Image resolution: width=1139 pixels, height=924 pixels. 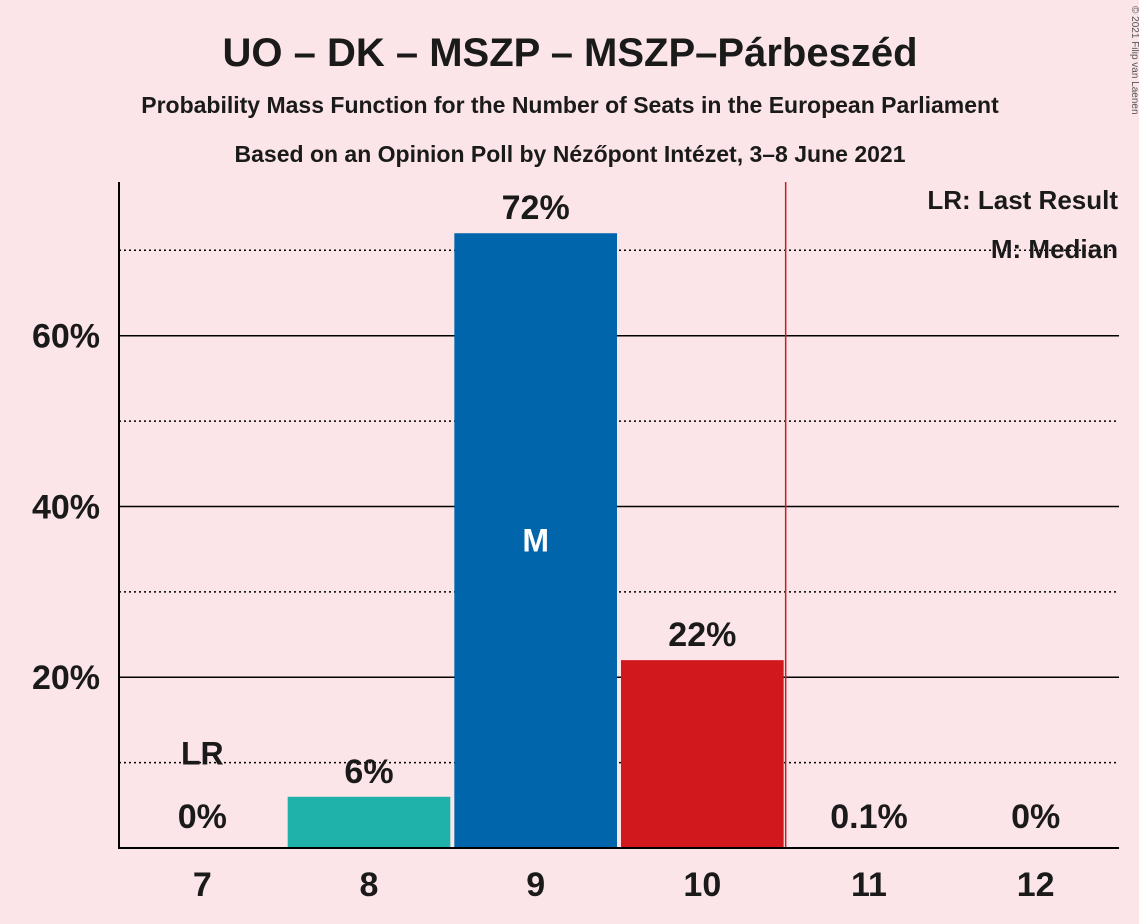 What do you see at coordinates (1022, 224) in the screenshot?
I see `legend: LR: Last Result M: Median` at bounding box center [1022, 224].